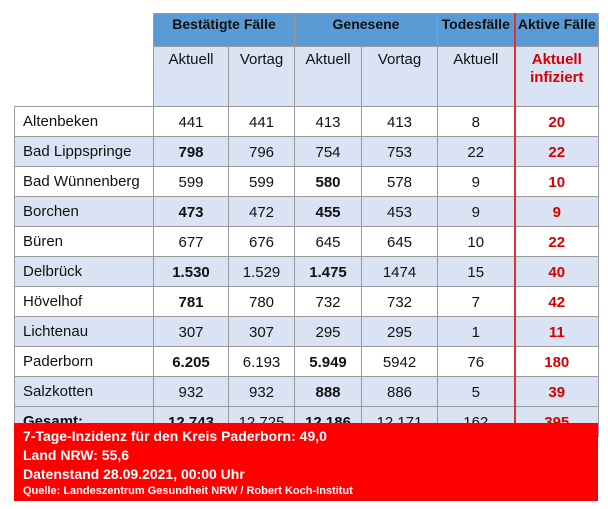  What do you see at coordinates (328, 331) in the screenshot?
I see `genesen-aktuell: 295` at bounding box center [328, 331].